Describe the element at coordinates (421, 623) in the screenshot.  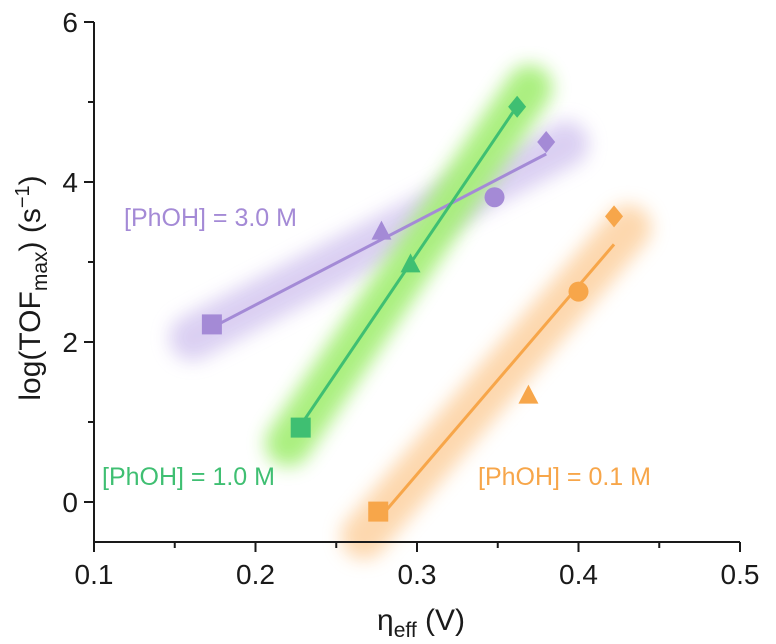
I see `x-axis-title: ηeff (V)` at that location.